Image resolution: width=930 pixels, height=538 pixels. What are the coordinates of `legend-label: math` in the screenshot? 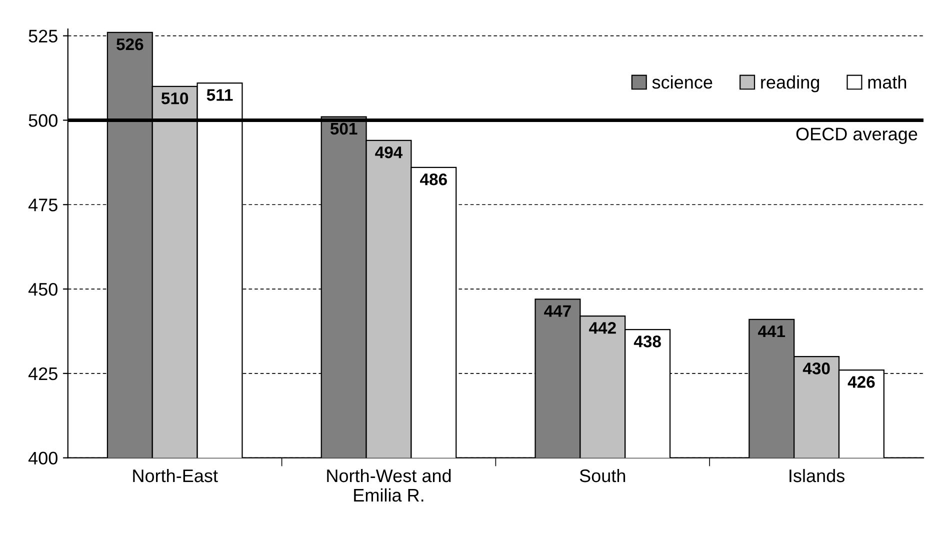 It's located at (887, 82).